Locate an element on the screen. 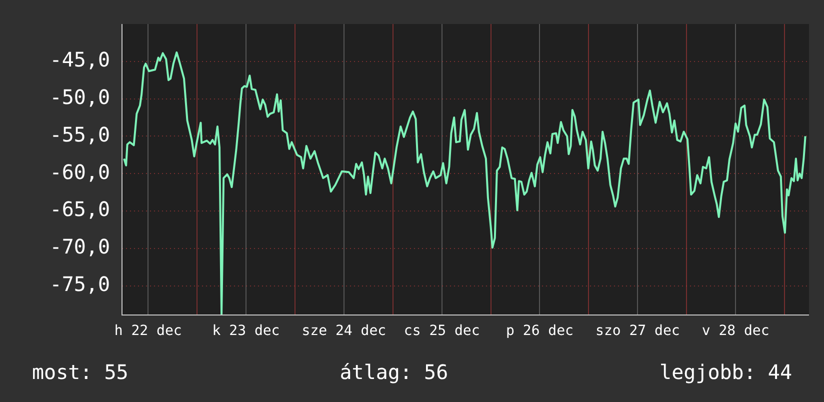 The height and width of the screenshot is (402, 824). x-tick-label: h 22 dec is located at coordinates (148, 331).